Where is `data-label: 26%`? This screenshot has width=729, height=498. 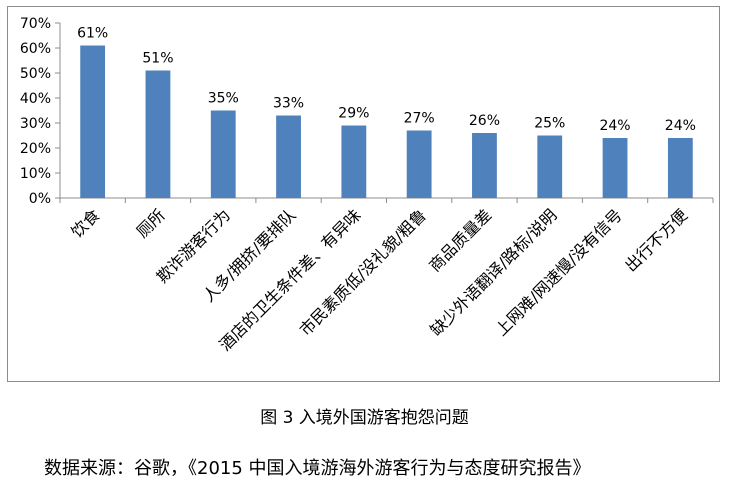 data-label: 26% is located at coordinates (484, 121).